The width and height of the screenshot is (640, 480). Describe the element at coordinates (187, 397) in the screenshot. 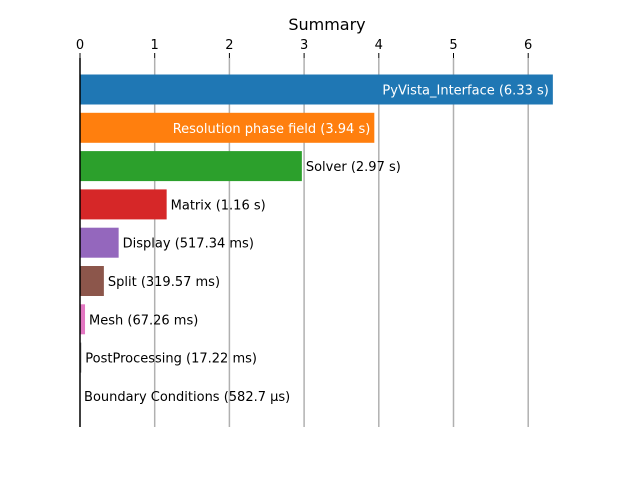

I see `bar-label: Boundary Conditions (582.7 µs)` at that location.